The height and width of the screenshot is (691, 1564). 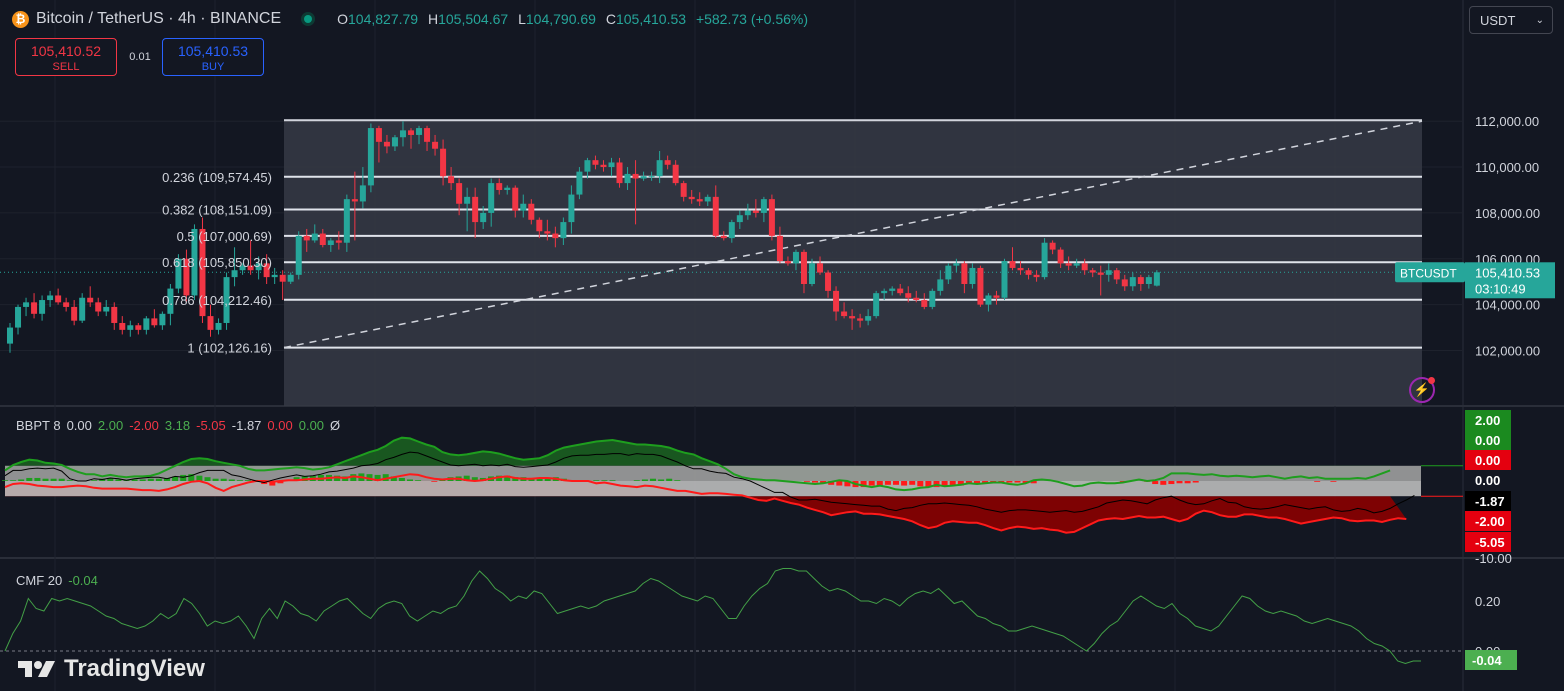 What do you see at coordinates (1422, 390) in the screenshot?
I see `lightning-icon: ⚡` at bounding box center [1422, 390].